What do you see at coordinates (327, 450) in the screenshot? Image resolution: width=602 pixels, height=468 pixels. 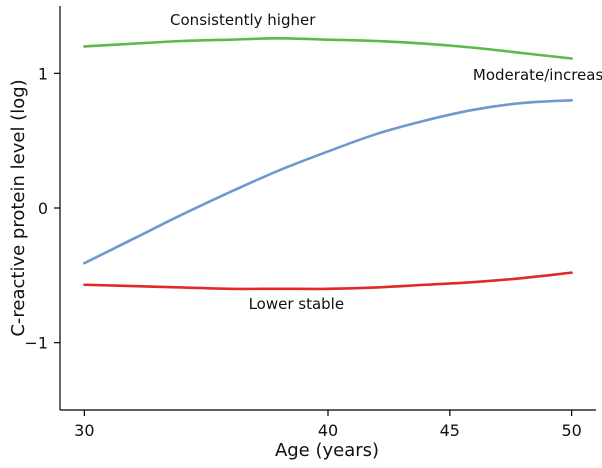 I see `x-axis-title: Age (years)` at bounding box center [327, 450].